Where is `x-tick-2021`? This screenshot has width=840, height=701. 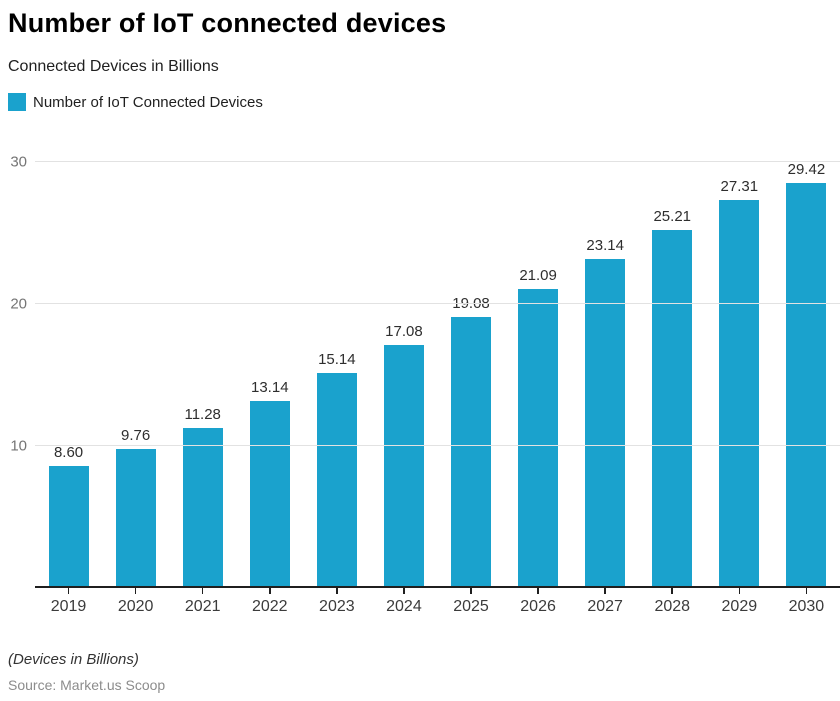
x-tick-2021 is located at coordinates (202, 591).